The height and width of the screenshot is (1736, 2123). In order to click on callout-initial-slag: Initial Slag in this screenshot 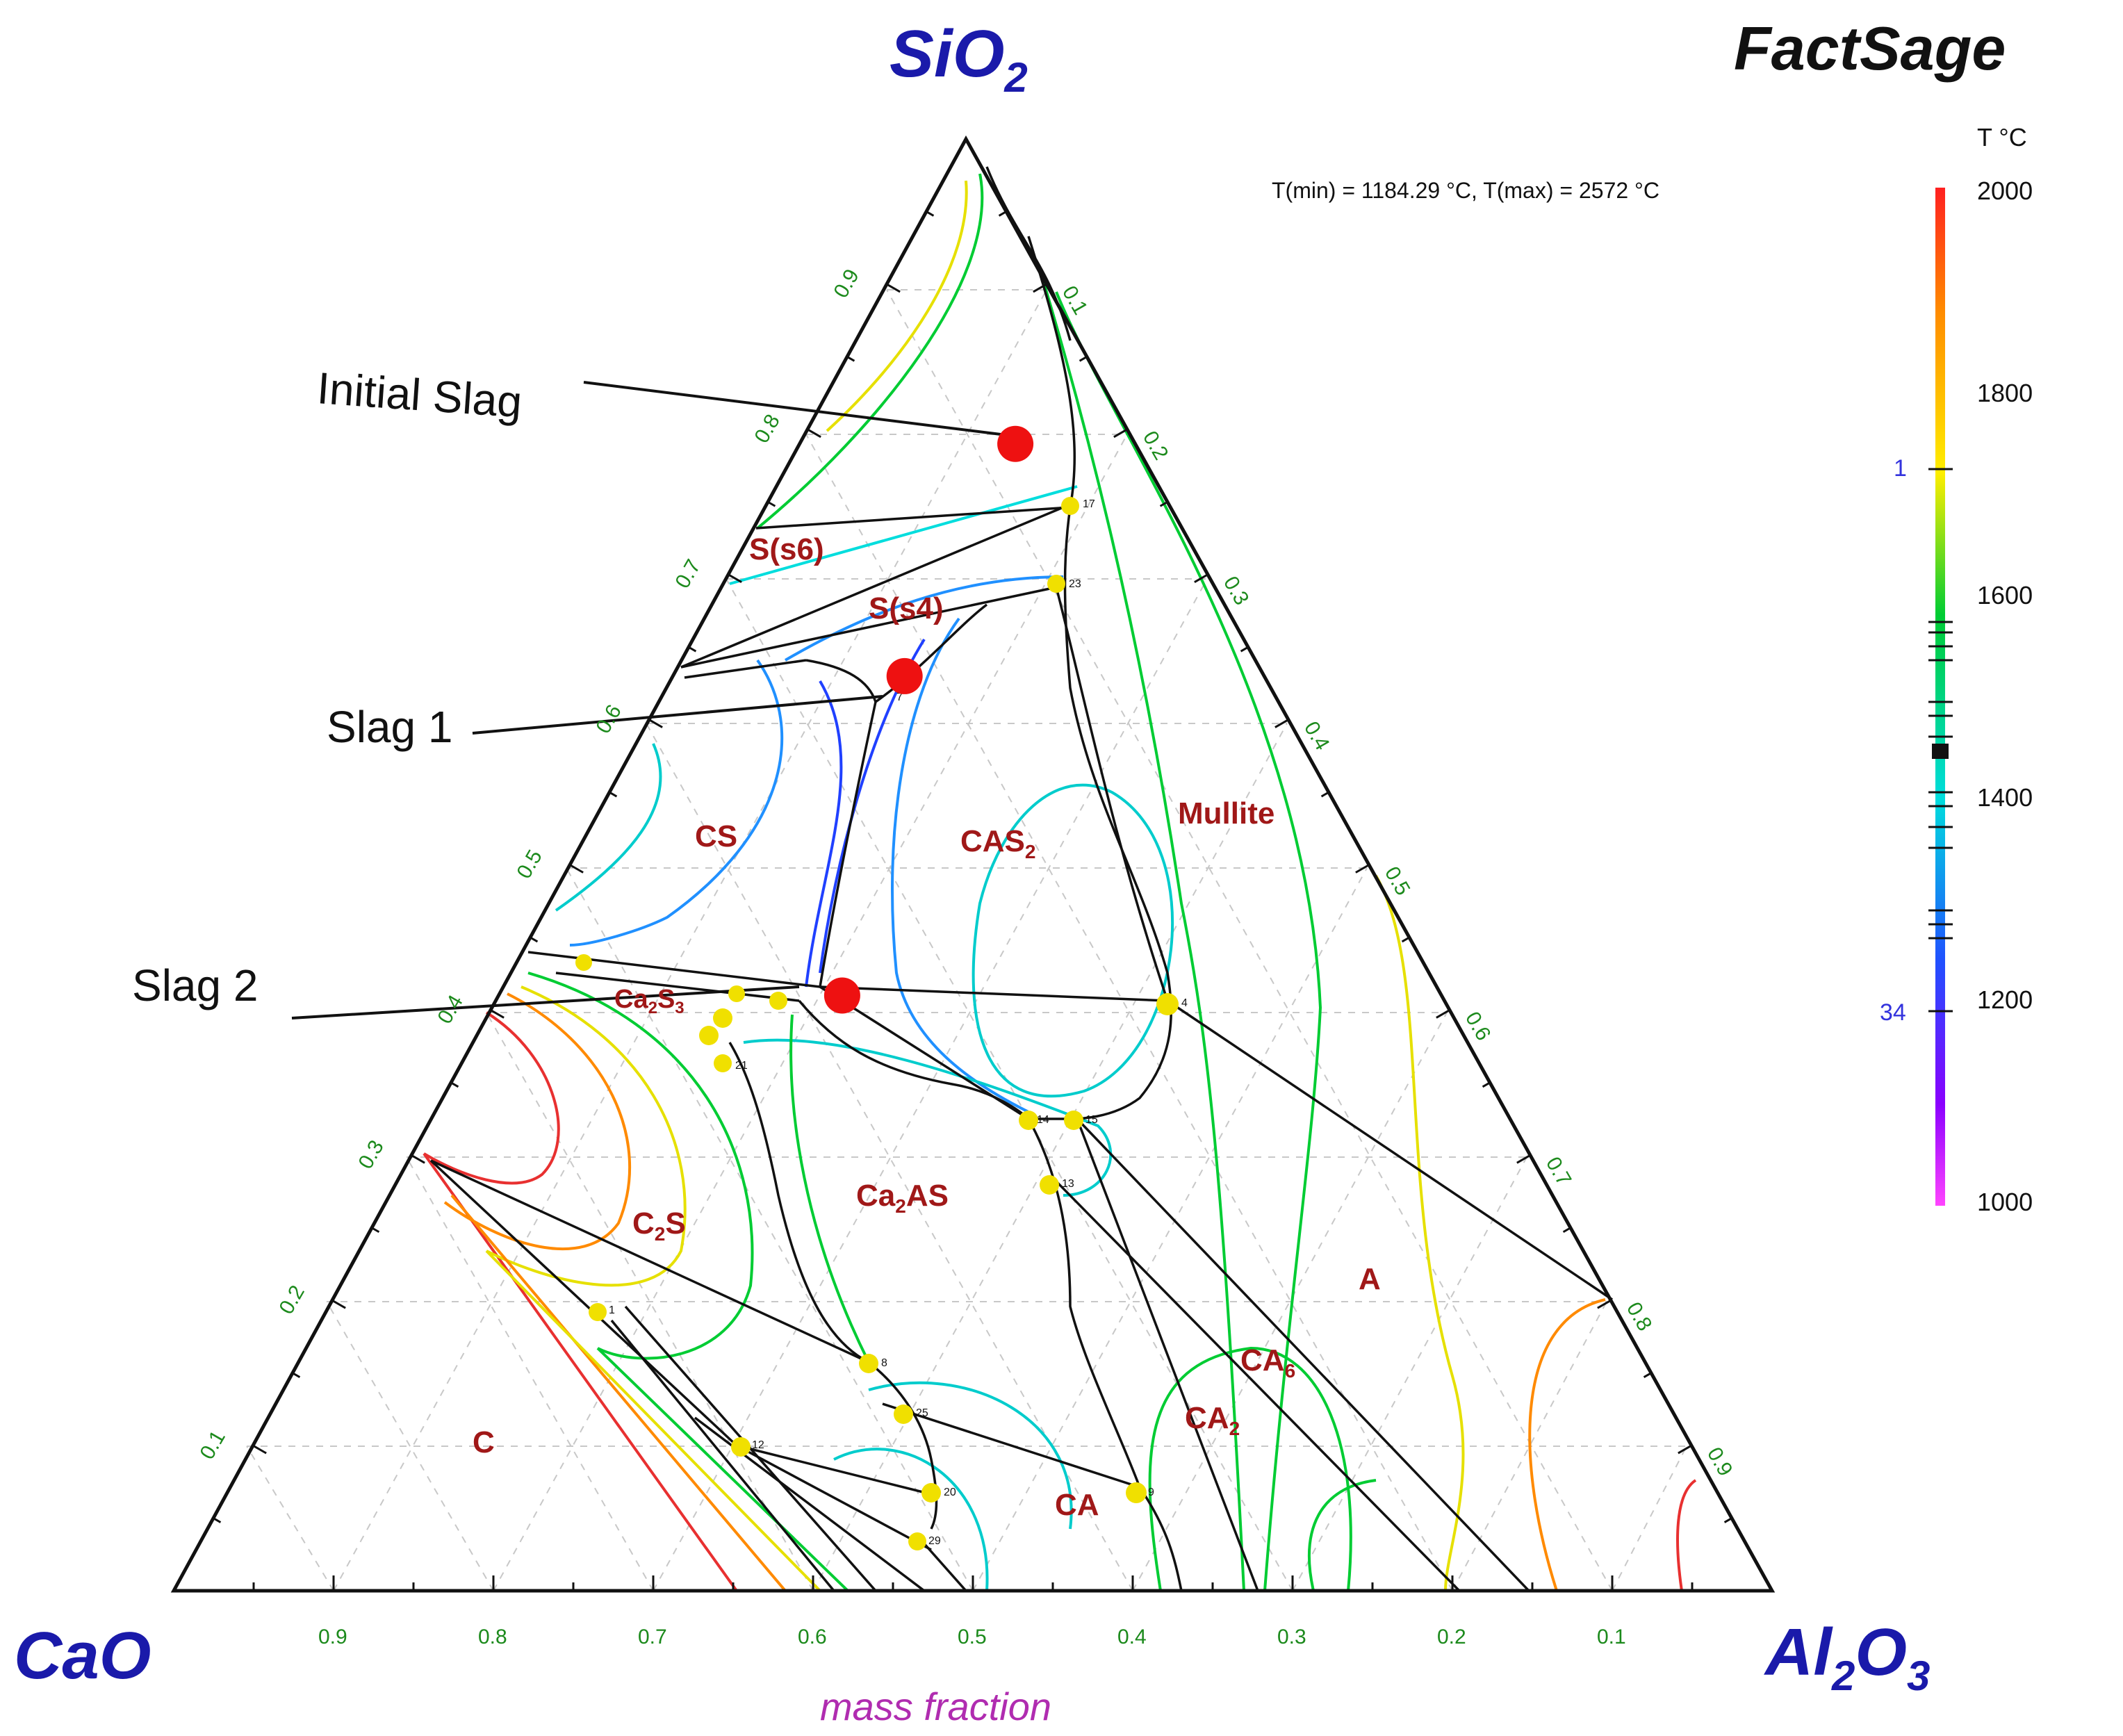, I will do `click(419, 395)`.